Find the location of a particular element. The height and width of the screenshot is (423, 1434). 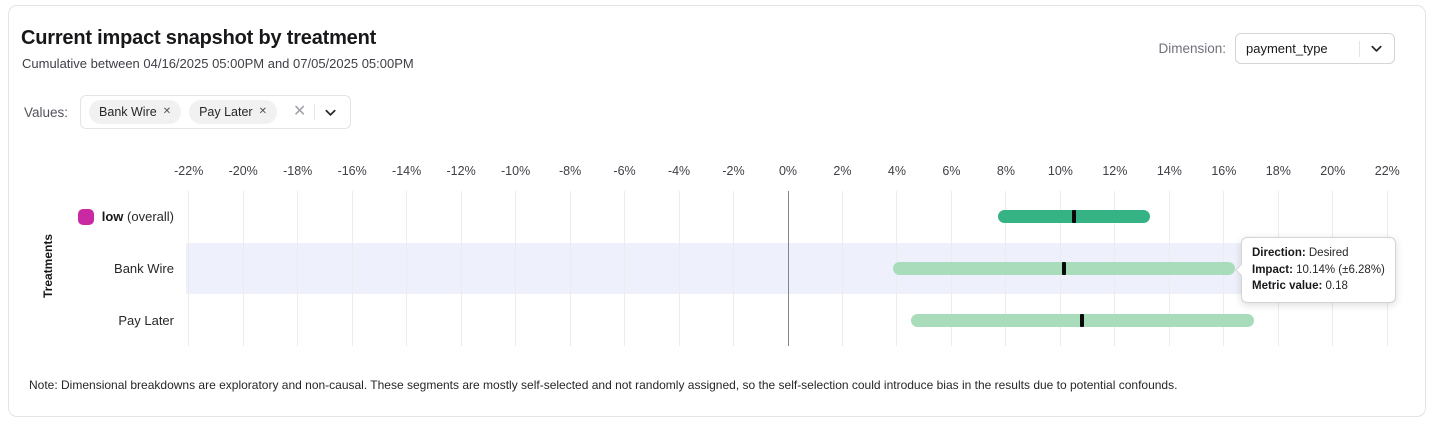

value-chip-label: Bank Wire is located at coordinates (128, 112).